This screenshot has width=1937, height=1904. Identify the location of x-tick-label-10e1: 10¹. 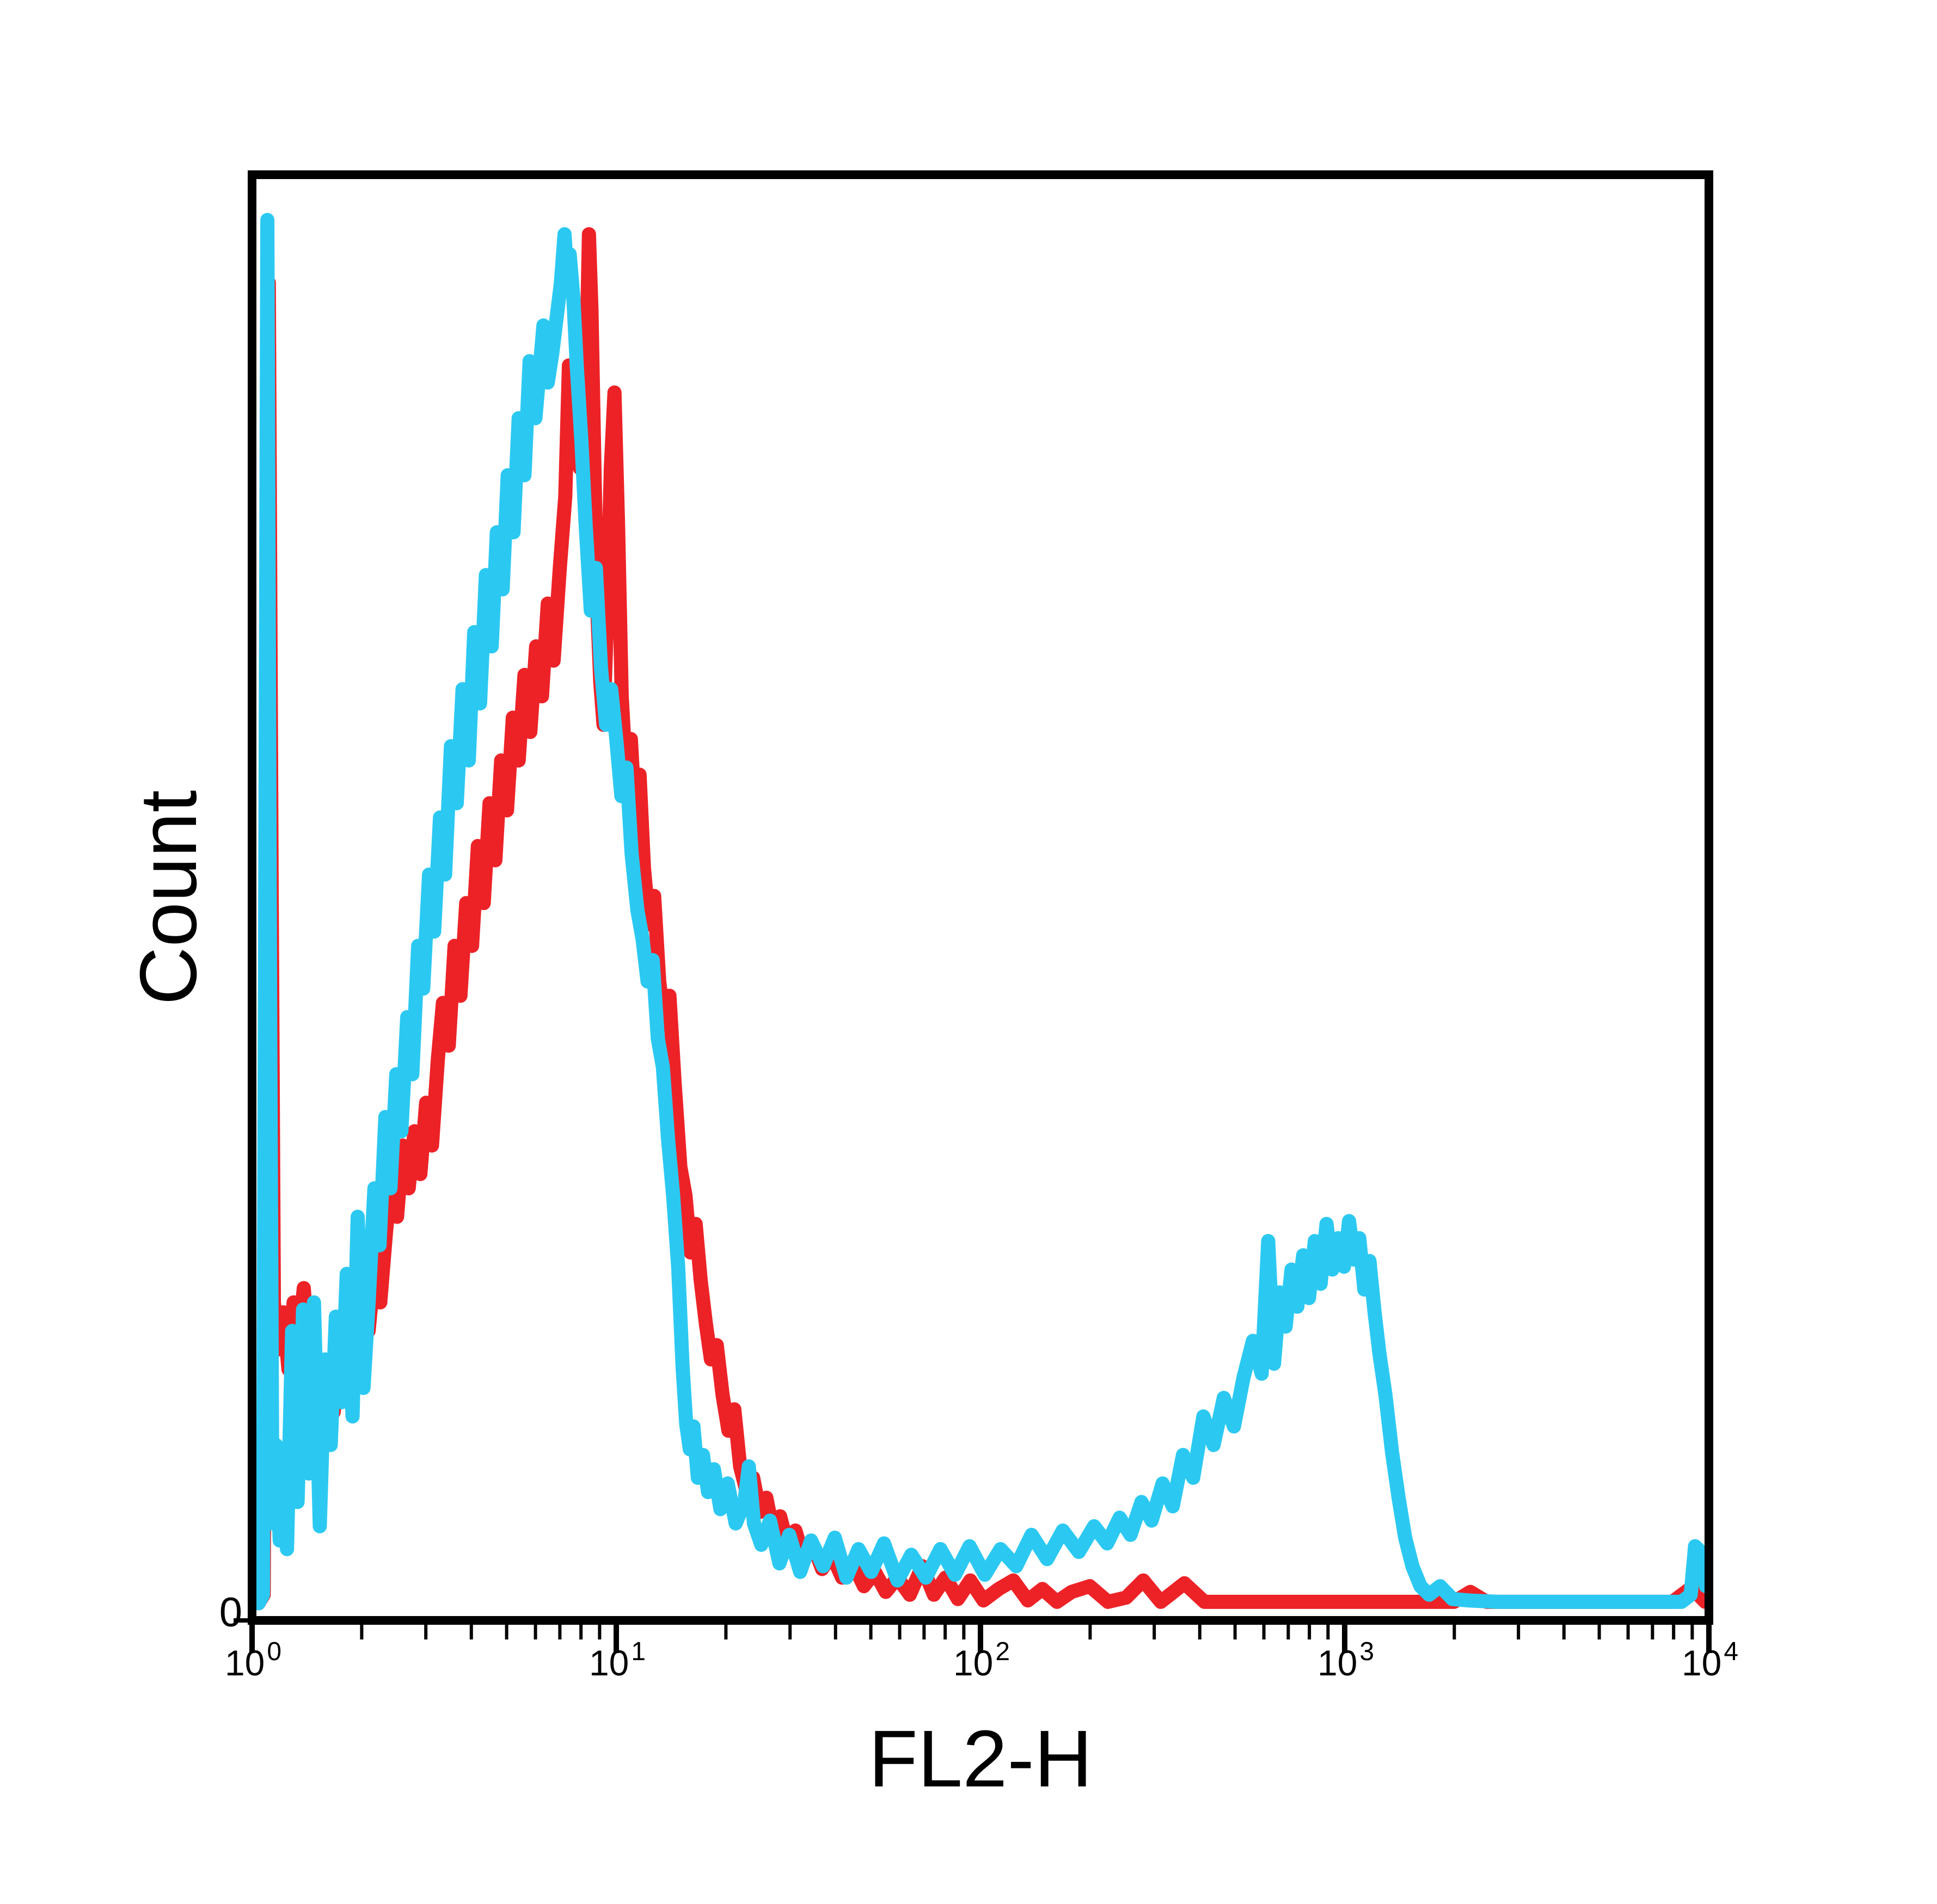
(618, 1661).